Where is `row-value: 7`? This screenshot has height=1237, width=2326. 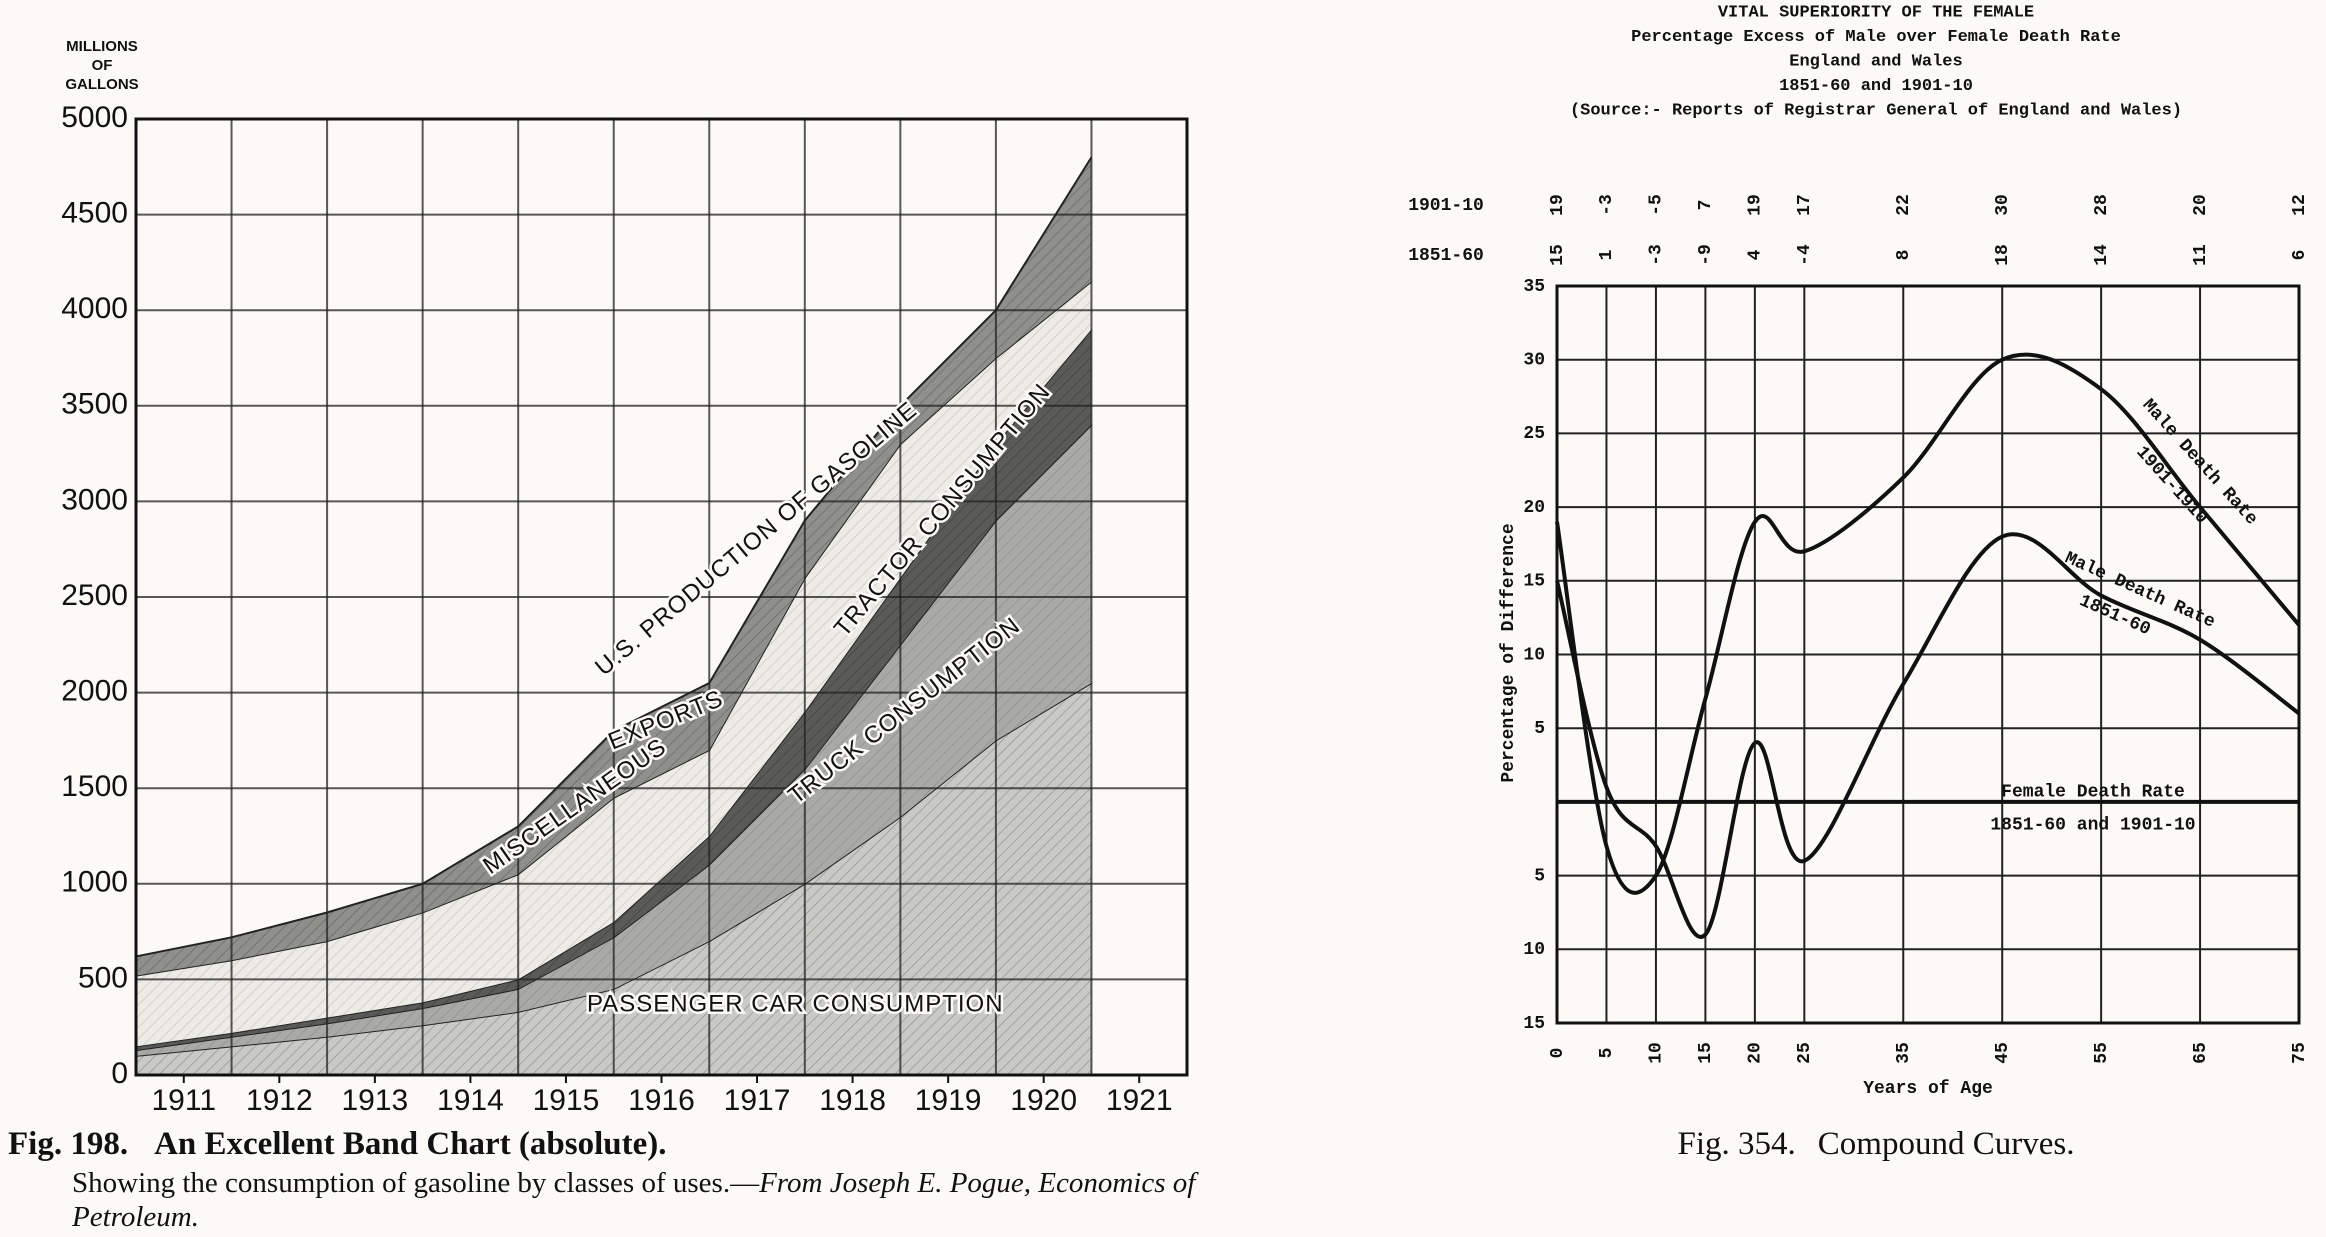 row-value: 7 is located at coordinates (1706, 205).